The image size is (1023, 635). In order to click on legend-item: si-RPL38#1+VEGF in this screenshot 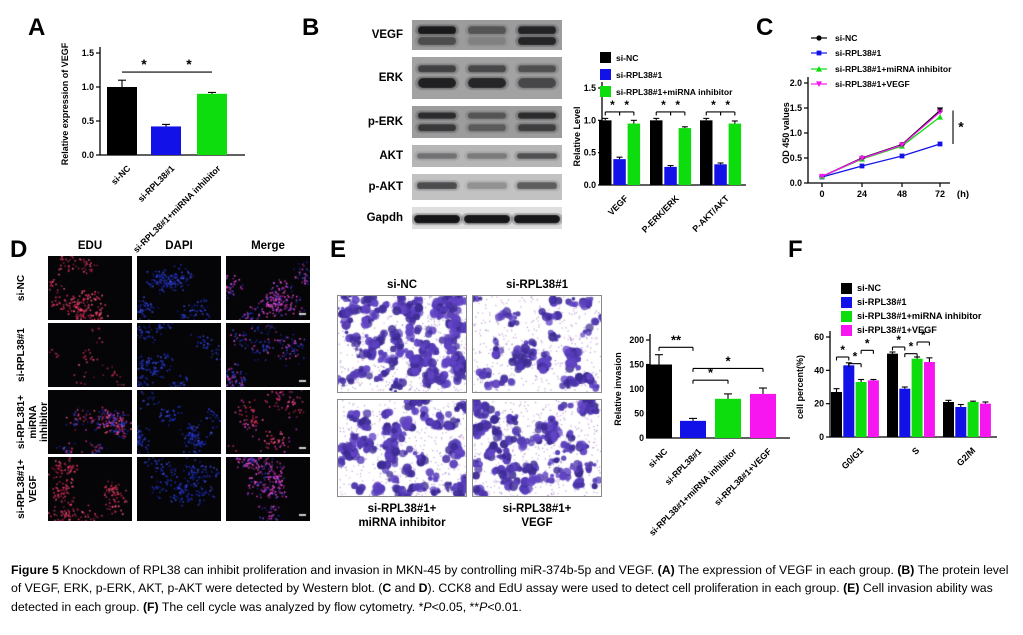, I will do `click(911, 330)`.